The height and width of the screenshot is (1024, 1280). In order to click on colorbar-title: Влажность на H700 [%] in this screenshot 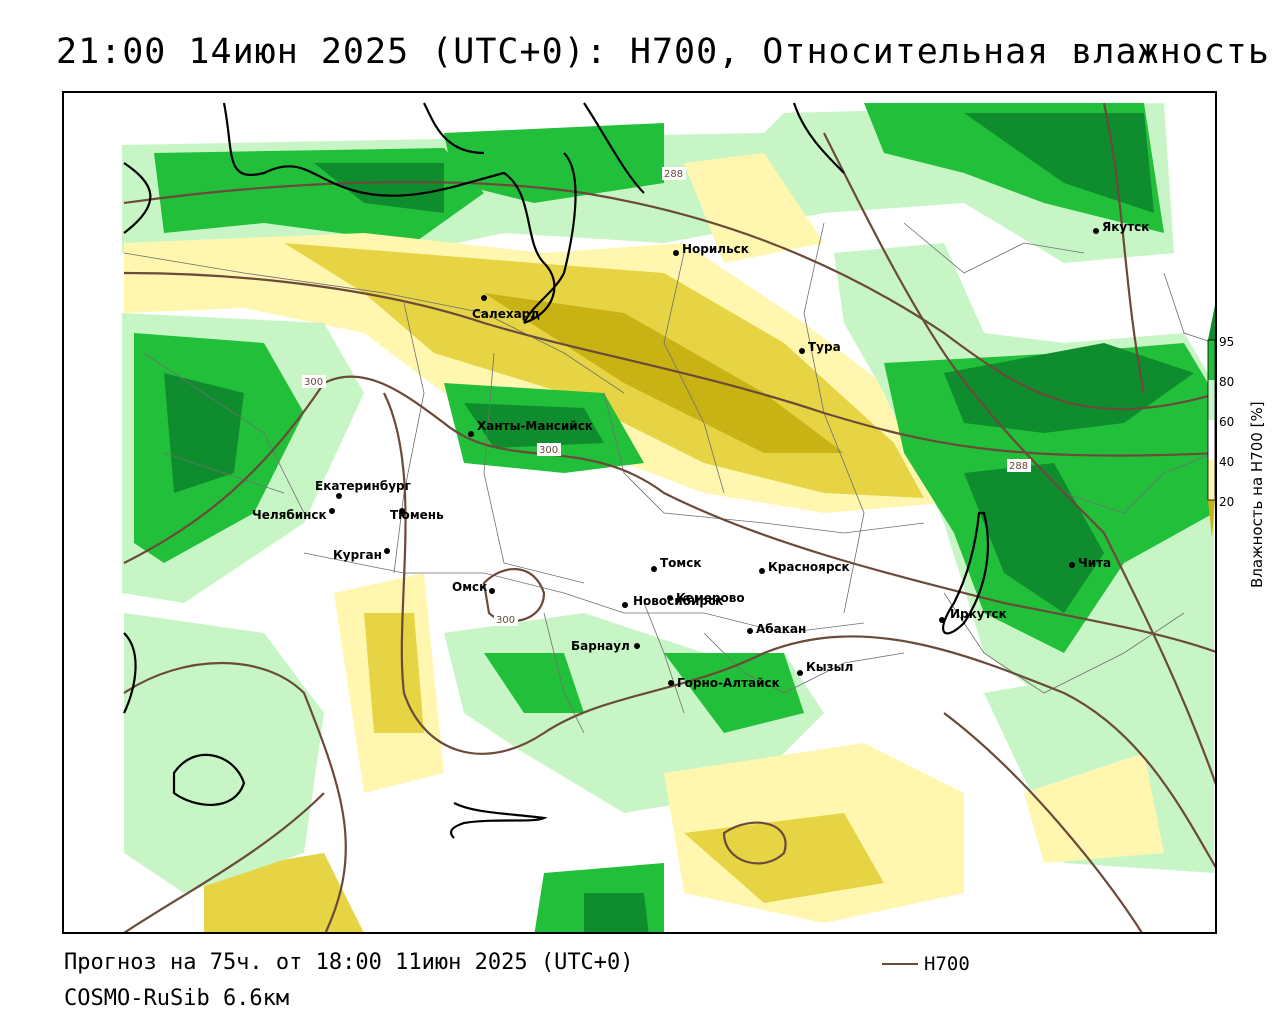, I will do `click(1257, 494)`.